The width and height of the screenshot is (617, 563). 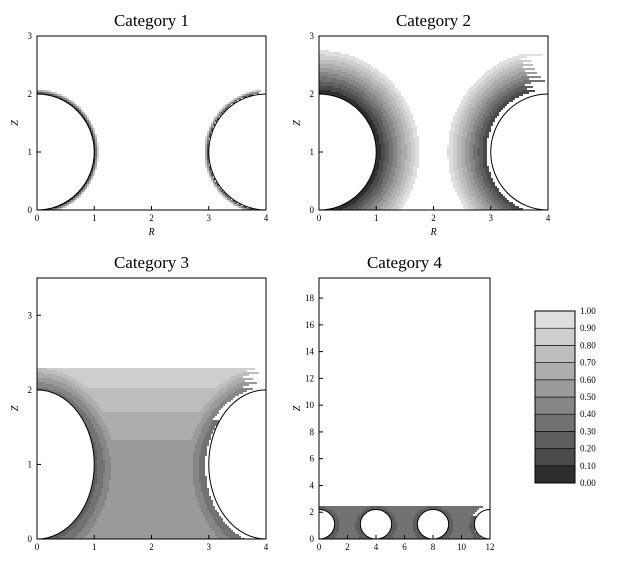 What do you see at coordinates (310, 352) in the screenshot?
I see `y-tick-label: 14` at bounding box center [310, 352].